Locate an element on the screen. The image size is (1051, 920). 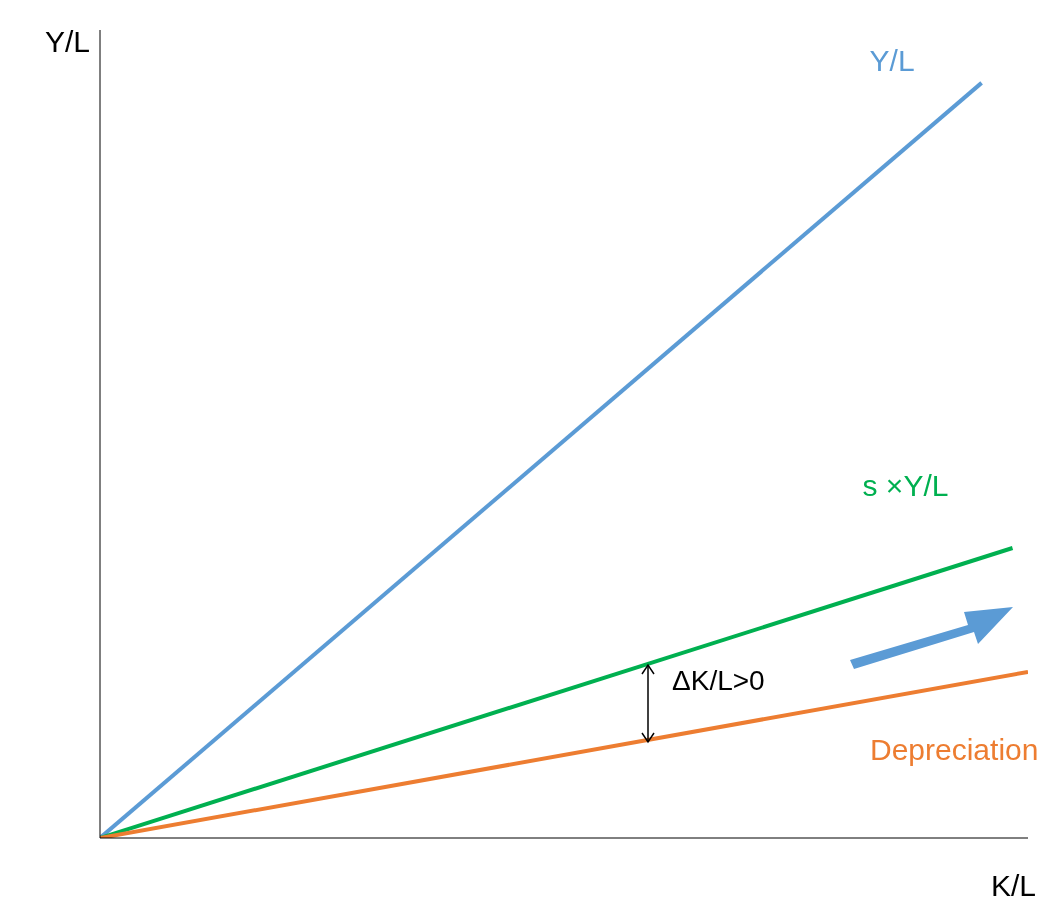
series-label: Depreciation is located at coordinates (954, 749).